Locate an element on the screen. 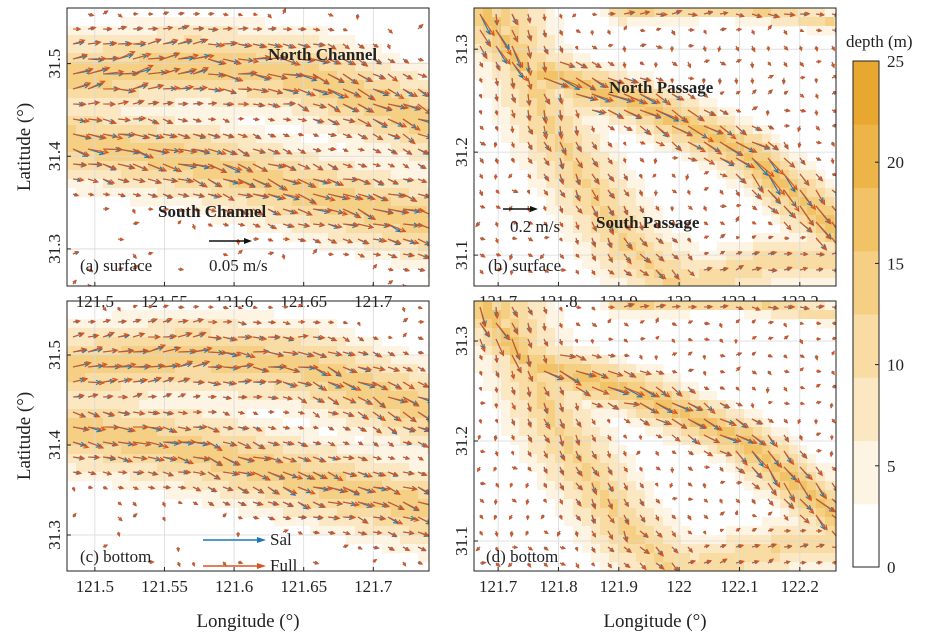 The image size is (934, 634). panel-d-ytick-1: 31.2 is located at coordinates (461, 441).